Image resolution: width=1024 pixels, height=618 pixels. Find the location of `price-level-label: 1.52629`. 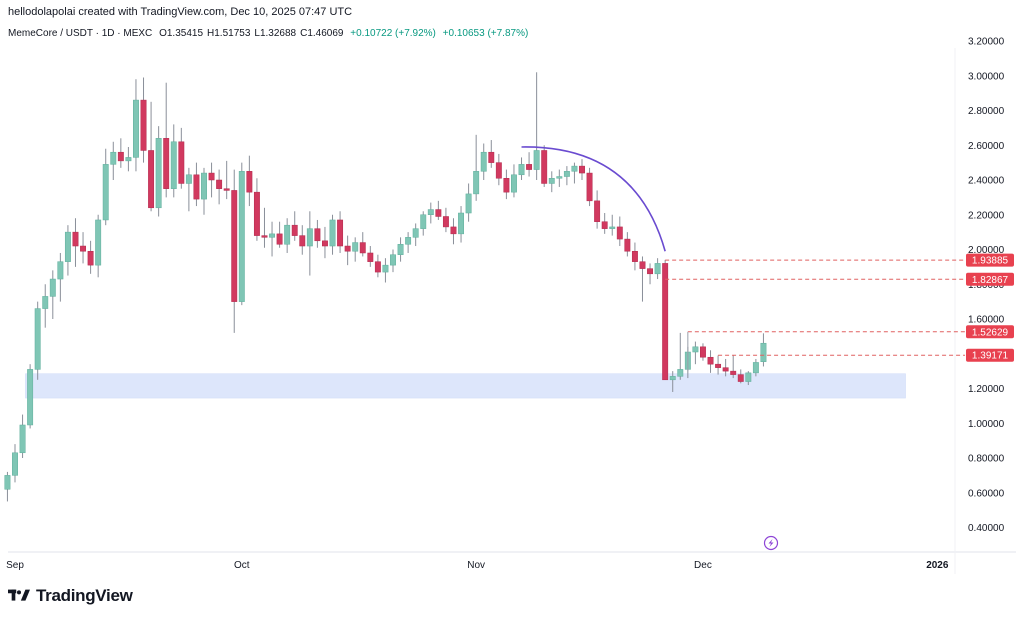

price-level-label: 1.52629 is located at coordinates (990, 332).